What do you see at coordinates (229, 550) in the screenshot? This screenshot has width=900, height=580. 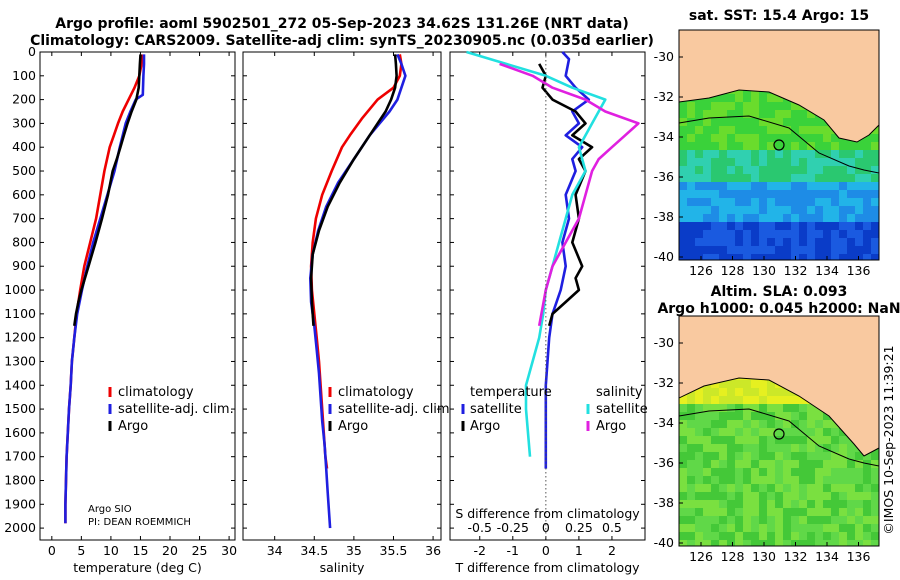 I see `x-tick-label: 30` at bounding box center [229, 550].